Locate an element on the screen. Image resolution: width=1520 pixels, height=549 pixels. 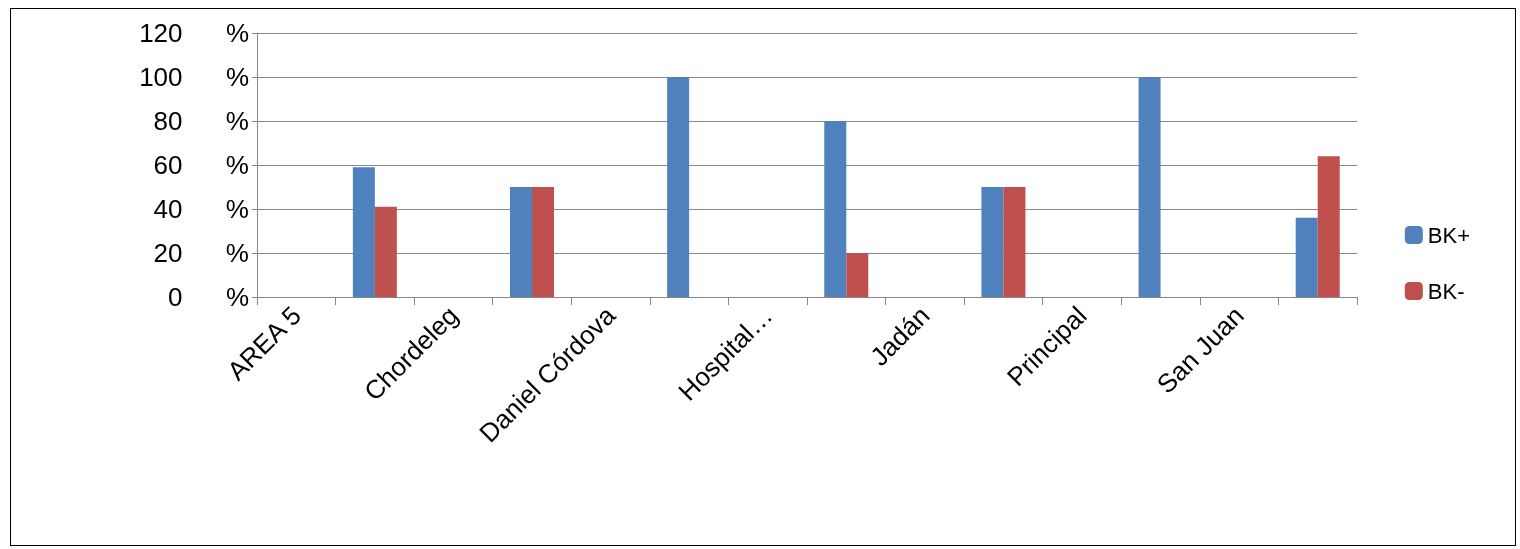
y-tick-label: 0 % is located at coordinates (208, 297).